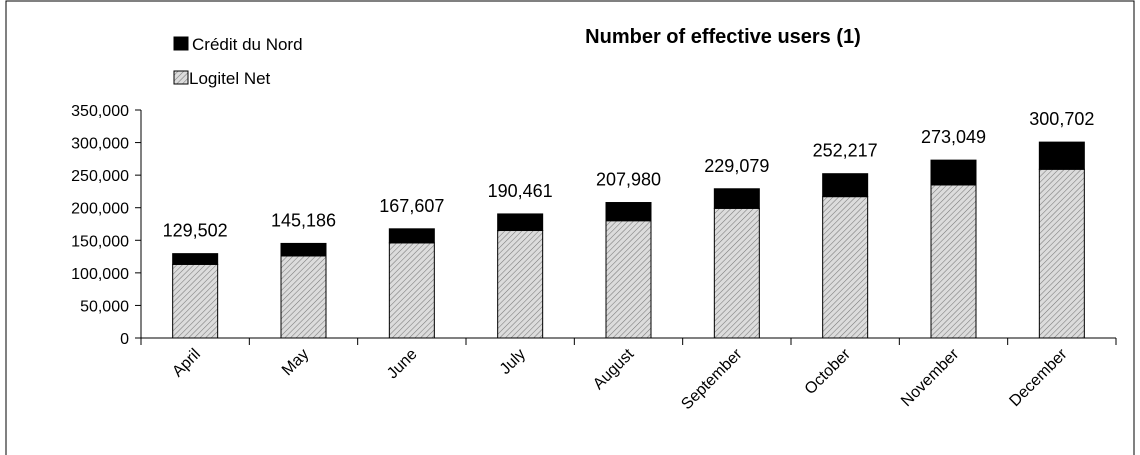 This screenshot has height=455, width=1140. Describe the element at coordinates (100, 241) in the screenshot. I see `y-tick-label: 150,000` at that location.